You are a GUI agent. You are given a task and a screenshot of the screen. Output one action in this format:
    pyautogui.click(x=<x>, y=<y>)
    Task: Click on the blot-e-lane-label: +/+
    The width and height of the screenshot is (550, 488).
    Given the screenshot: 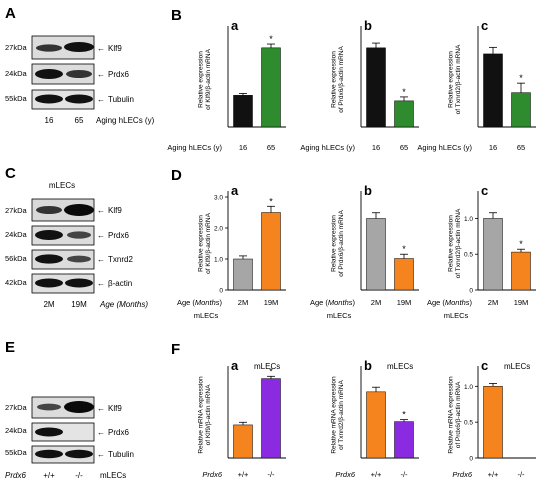 What is the action you would take?
    pyautogui.click(x=49, y=475)
    